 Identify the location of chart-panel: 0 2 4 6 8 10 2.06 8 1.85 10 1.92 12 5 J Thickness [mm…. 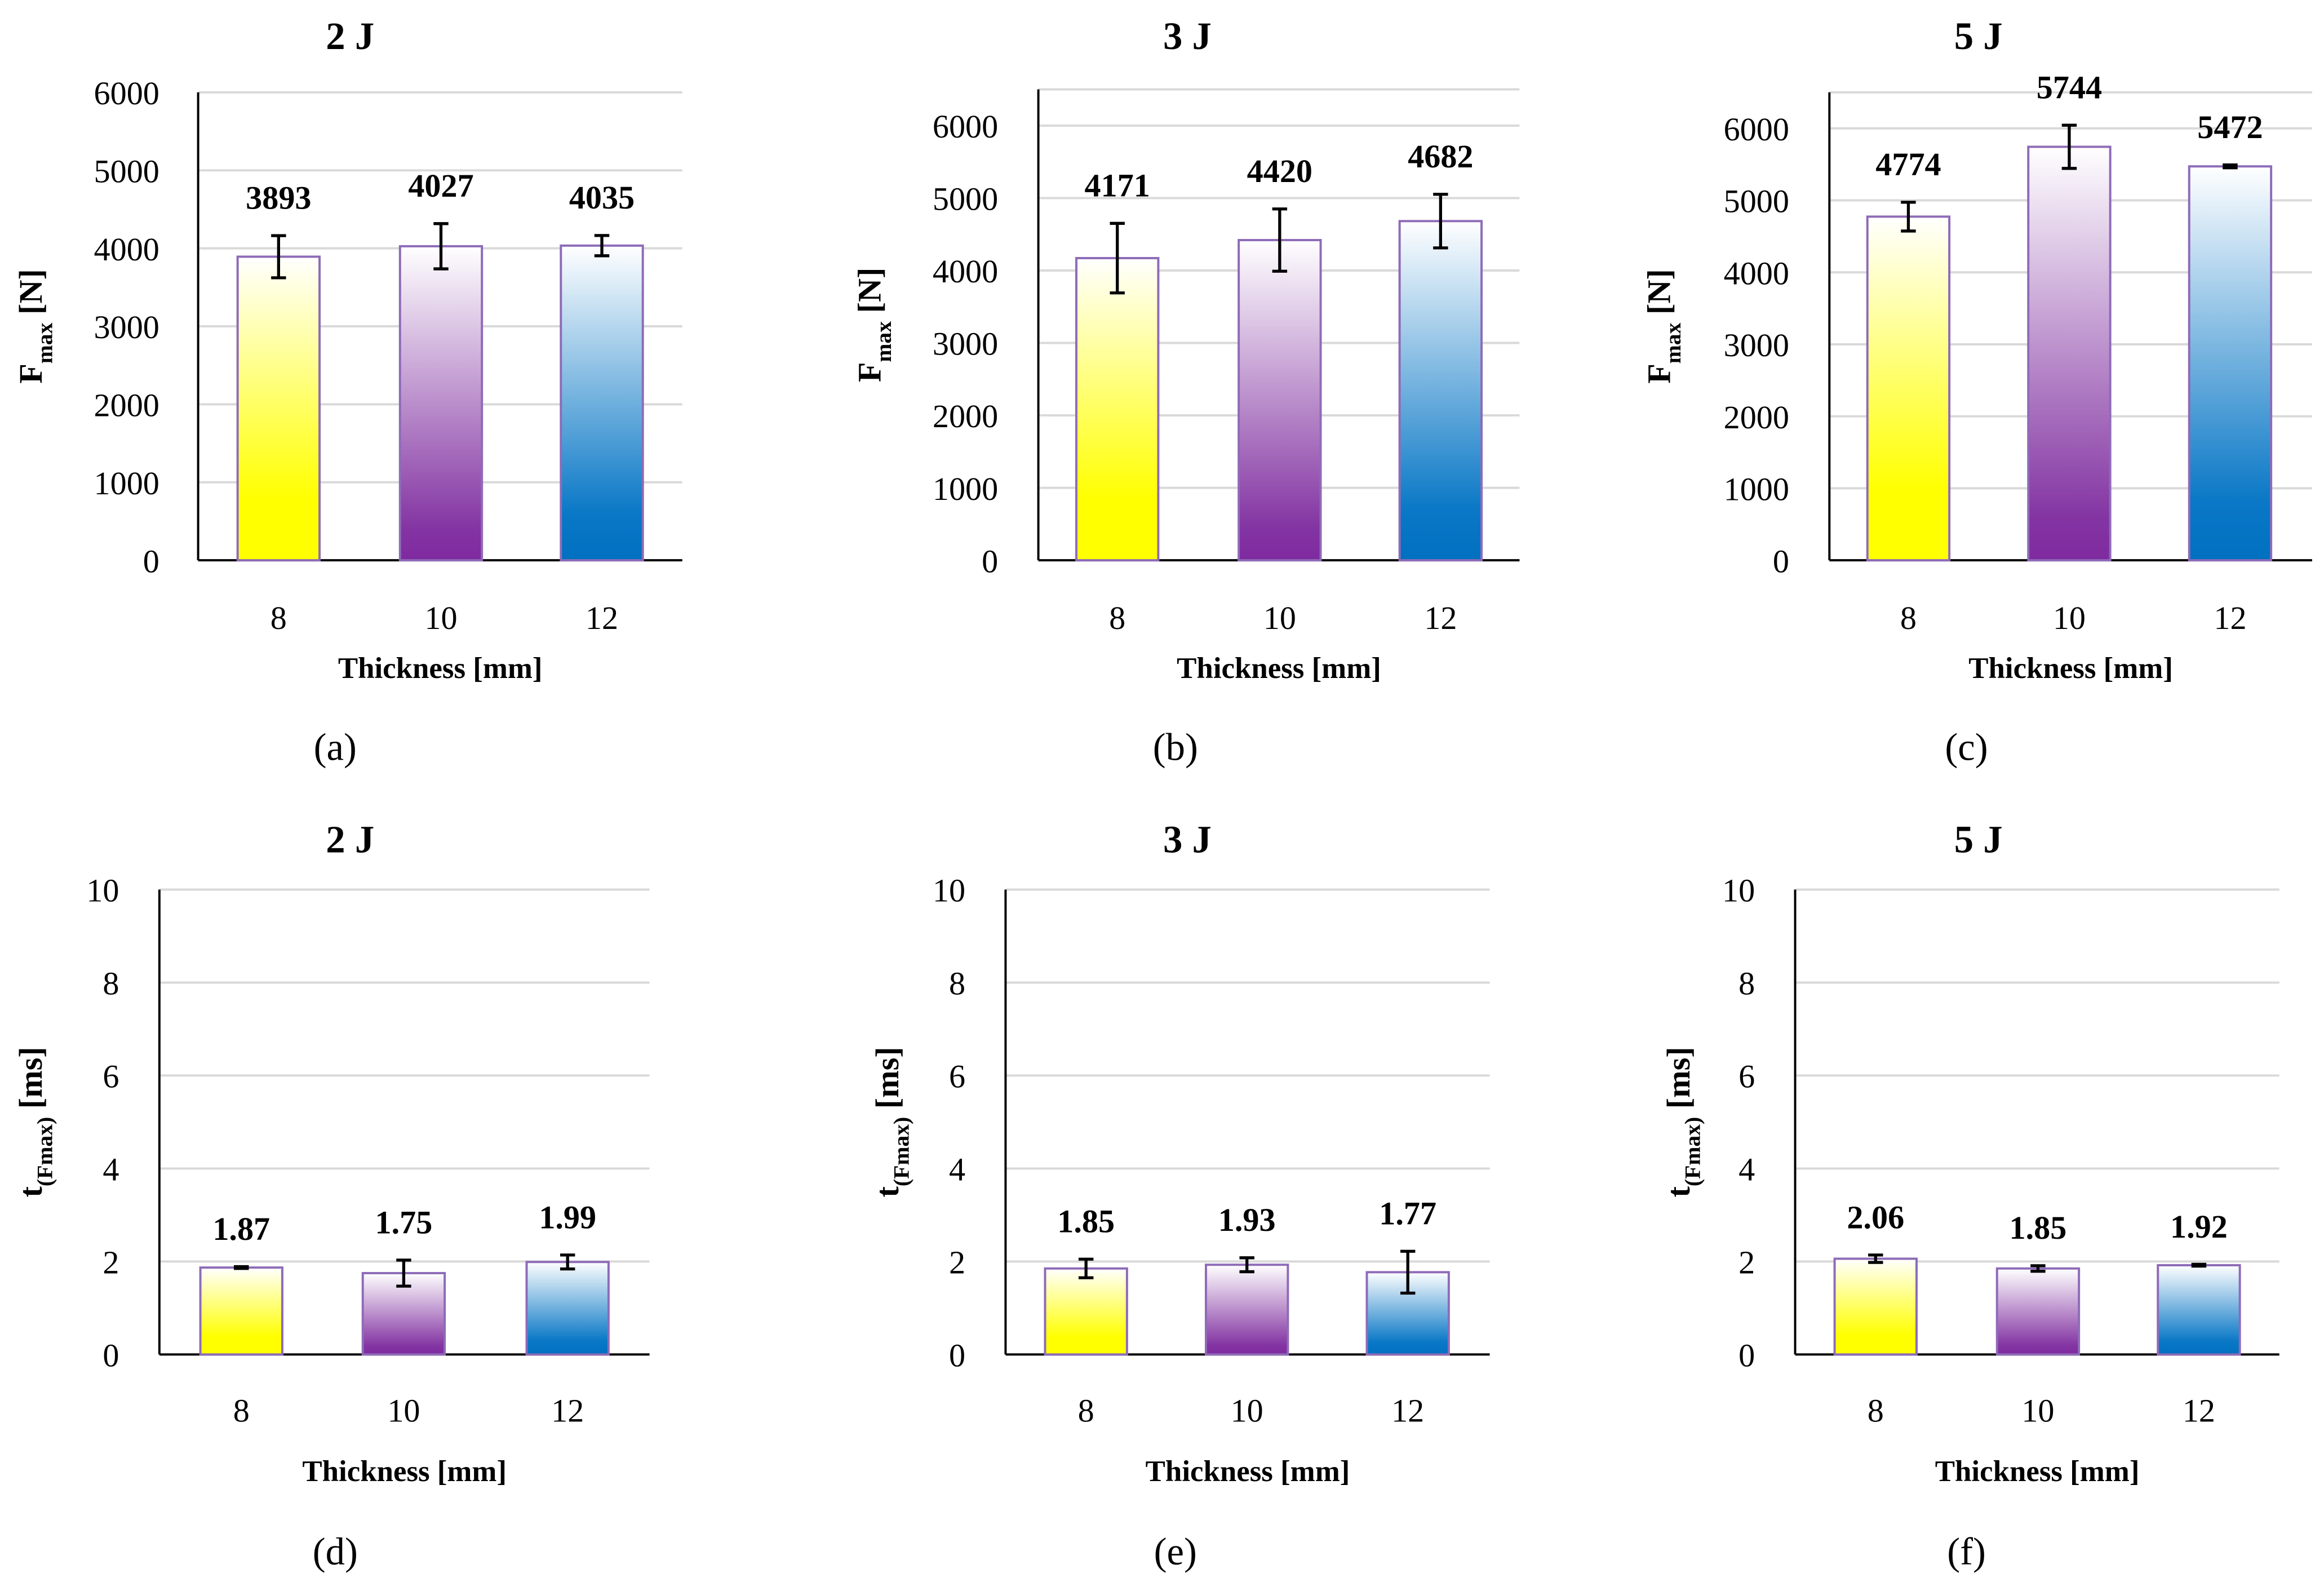
(1969, 1195).